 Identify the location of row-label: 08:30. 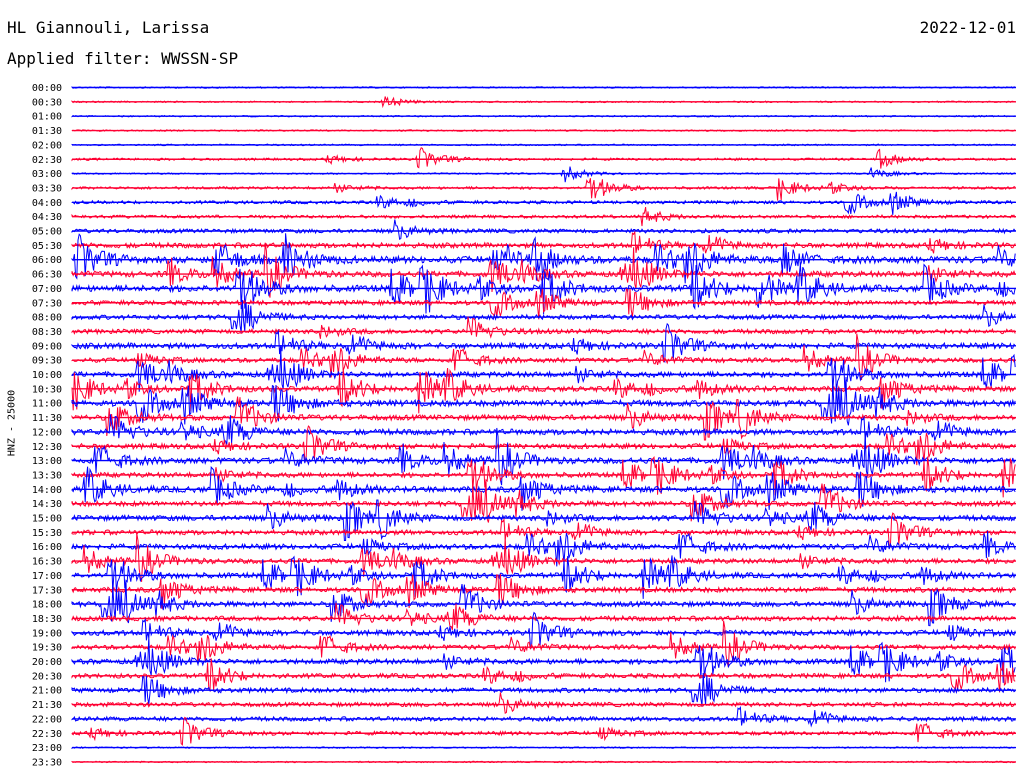
(47, 332).